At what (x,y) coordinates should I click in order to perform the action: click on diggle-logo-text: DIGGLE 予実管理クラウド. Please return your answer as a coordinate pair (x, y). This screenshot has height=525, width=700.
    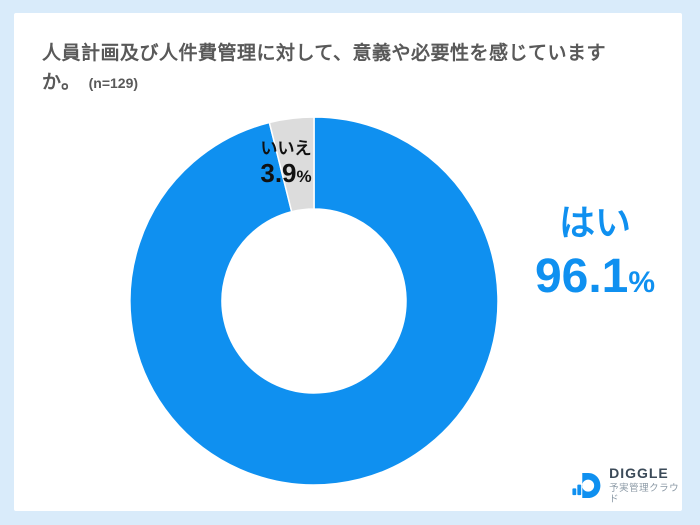
    Looking at the image, I should click on (645, 485).